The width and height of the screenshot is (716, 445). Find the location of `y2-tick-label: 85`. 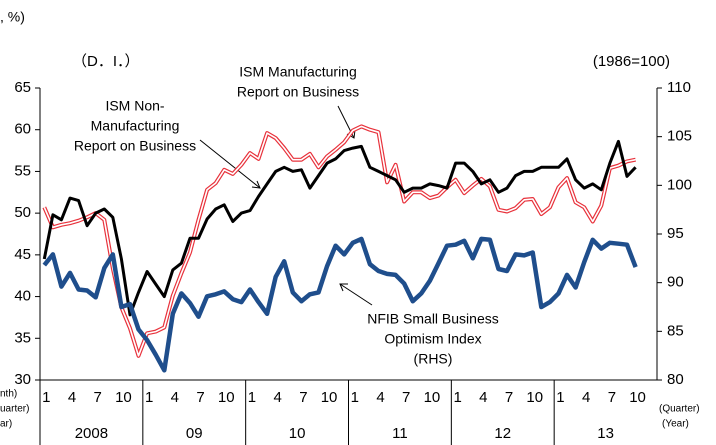

y2-tick-label: 85 is located at coordinates (675, 330).